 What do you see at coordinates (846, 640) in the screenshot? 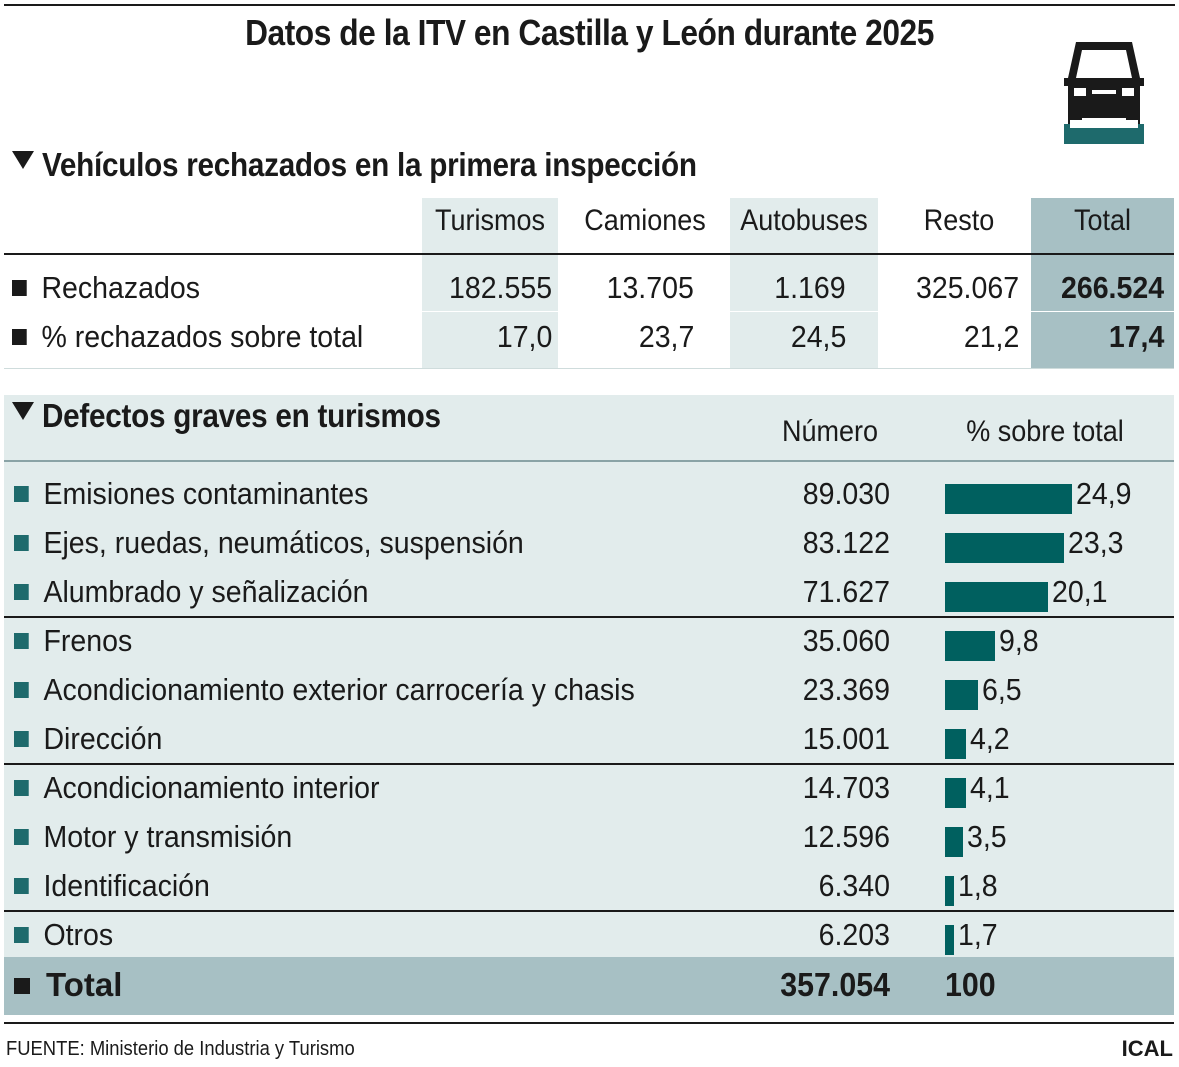
I see `defect-numero: 35.060` at bounding box center [846, 640].